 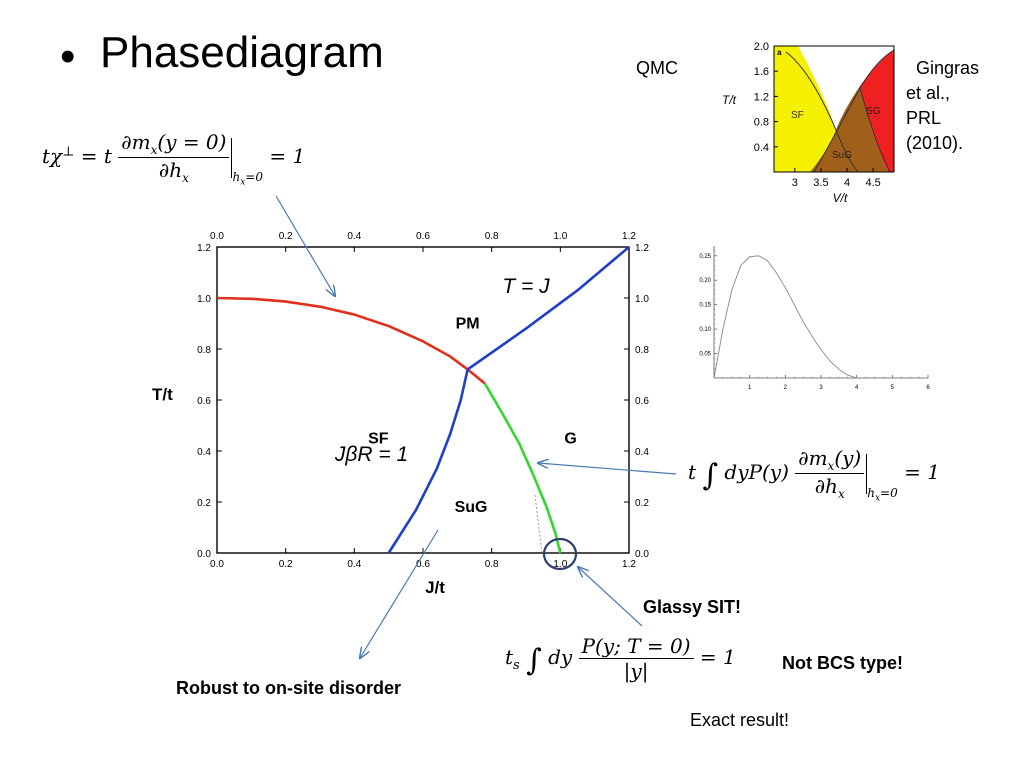 What do you see at coordinates (286, 236) in the screenshot?
I see `xtick-label-top: 0.2` at bounding box center [286, 236].